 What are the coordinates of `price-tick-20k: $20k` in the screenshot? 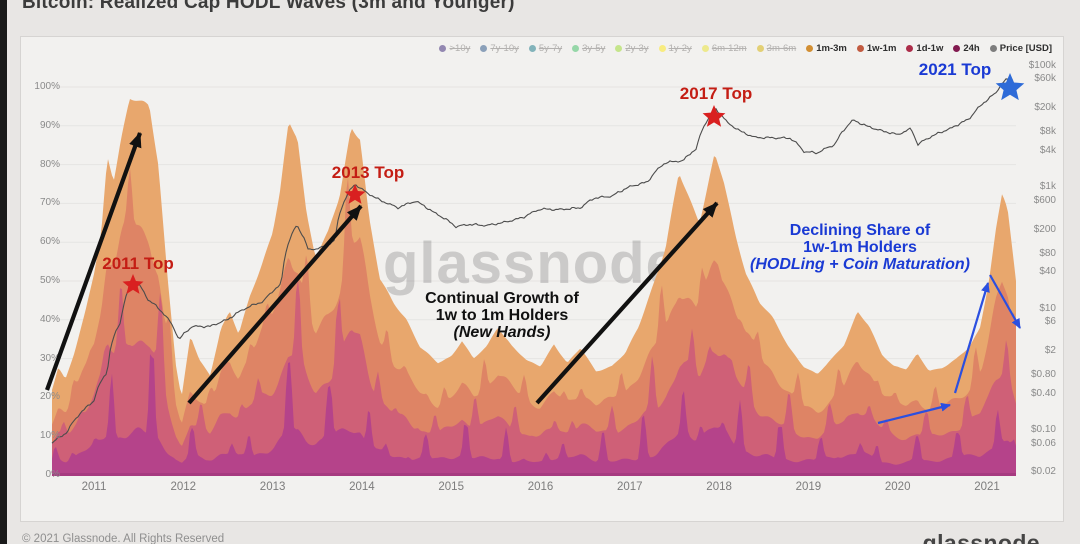 It's located at (1045, 108).